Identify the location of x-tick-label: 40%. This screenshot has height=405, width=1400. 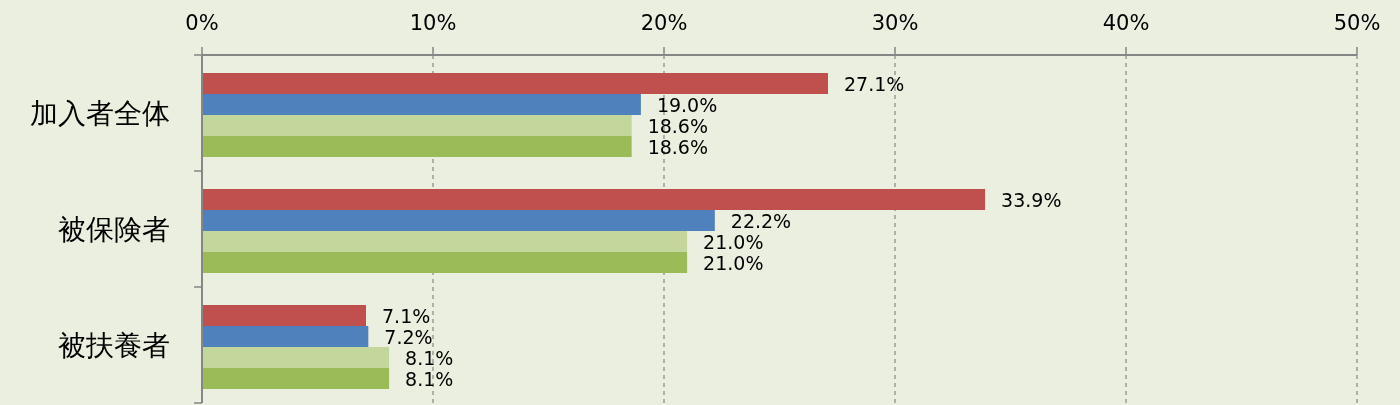
(1126, 23).